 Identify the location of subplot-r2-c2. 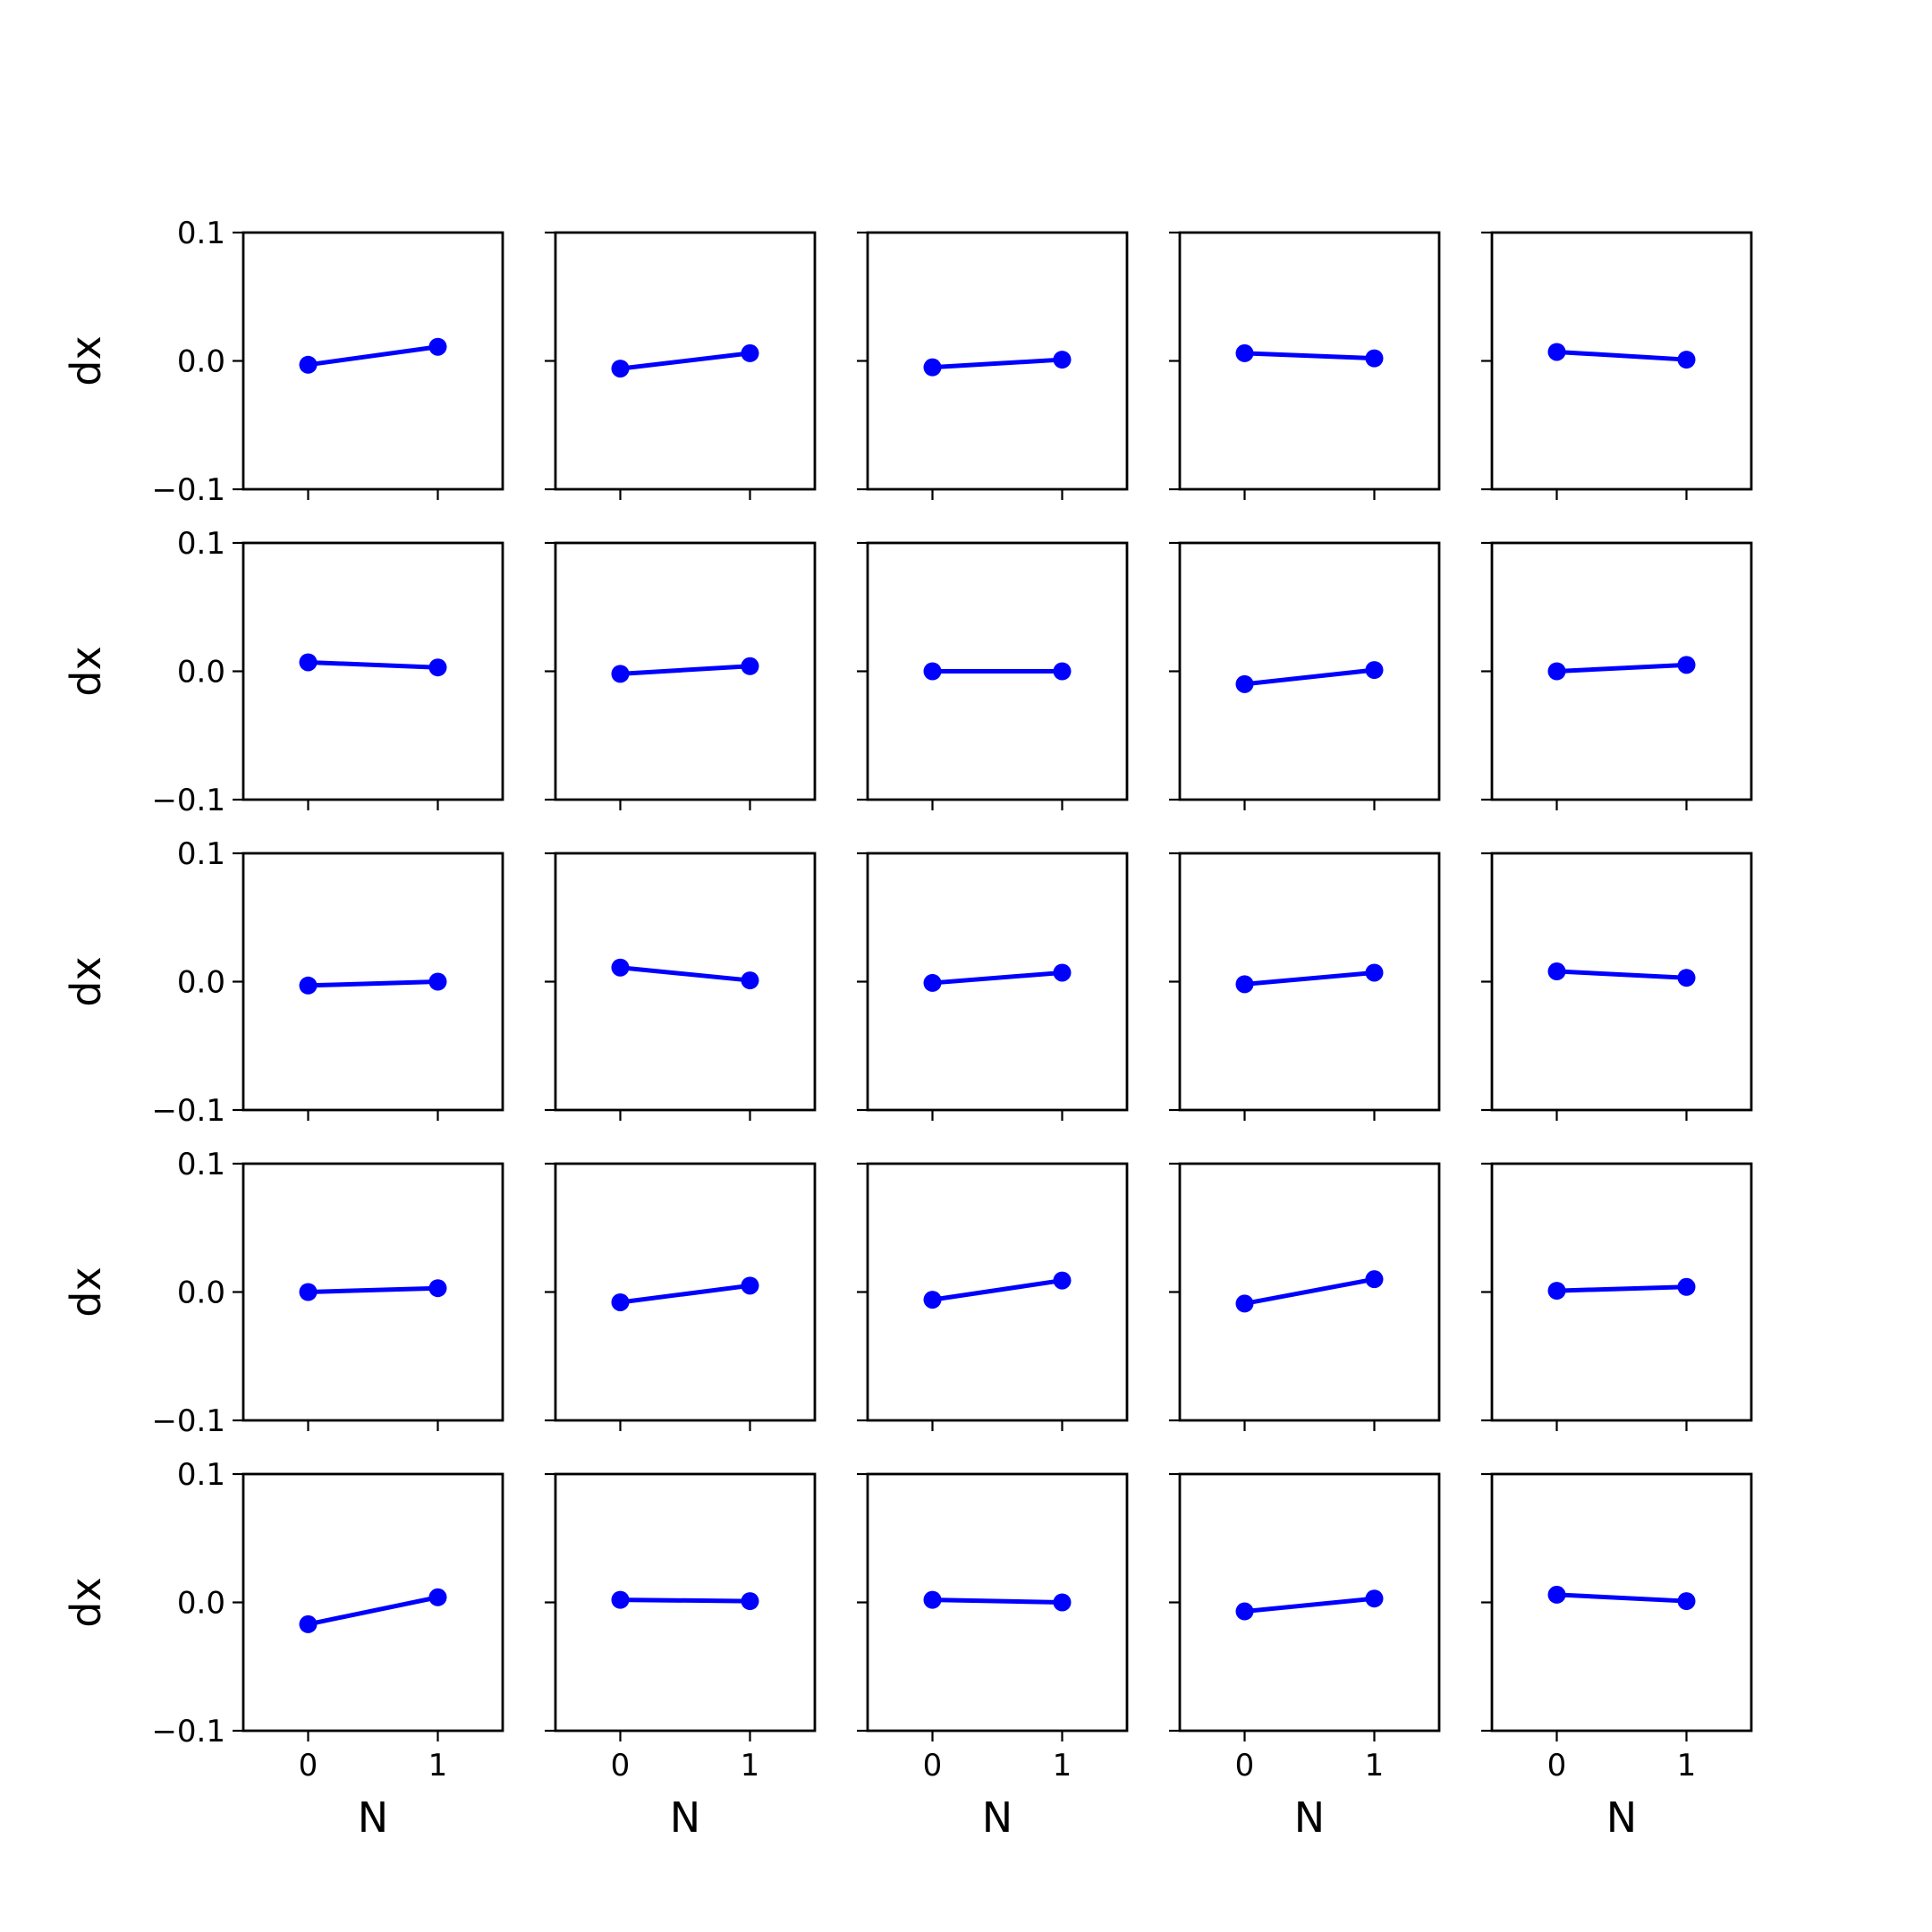
(681, 675).